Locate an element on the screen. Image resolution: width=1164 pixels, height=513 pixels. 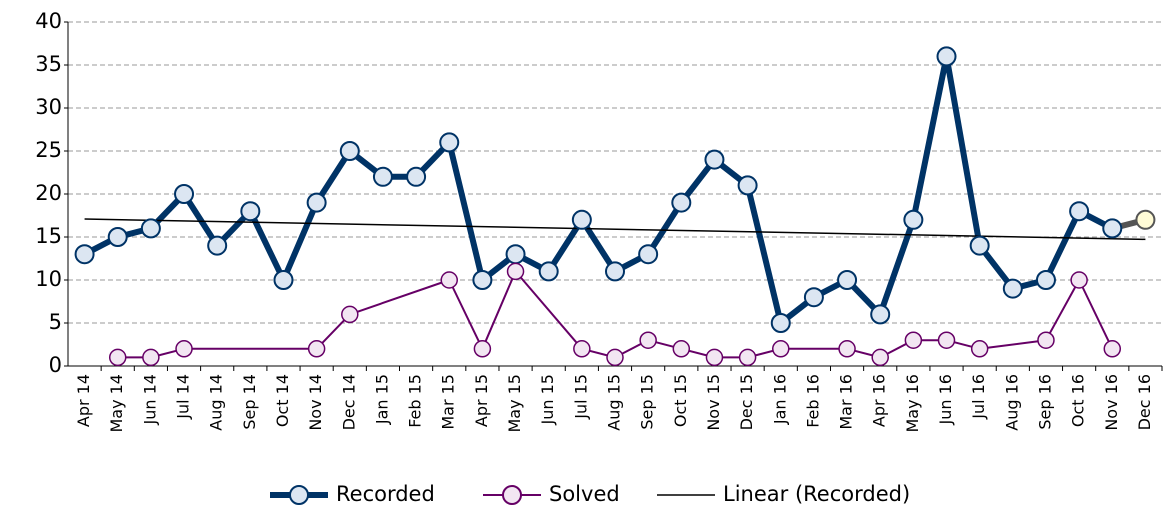
y-tick-label: 5 is located at coordinates (55, 322).